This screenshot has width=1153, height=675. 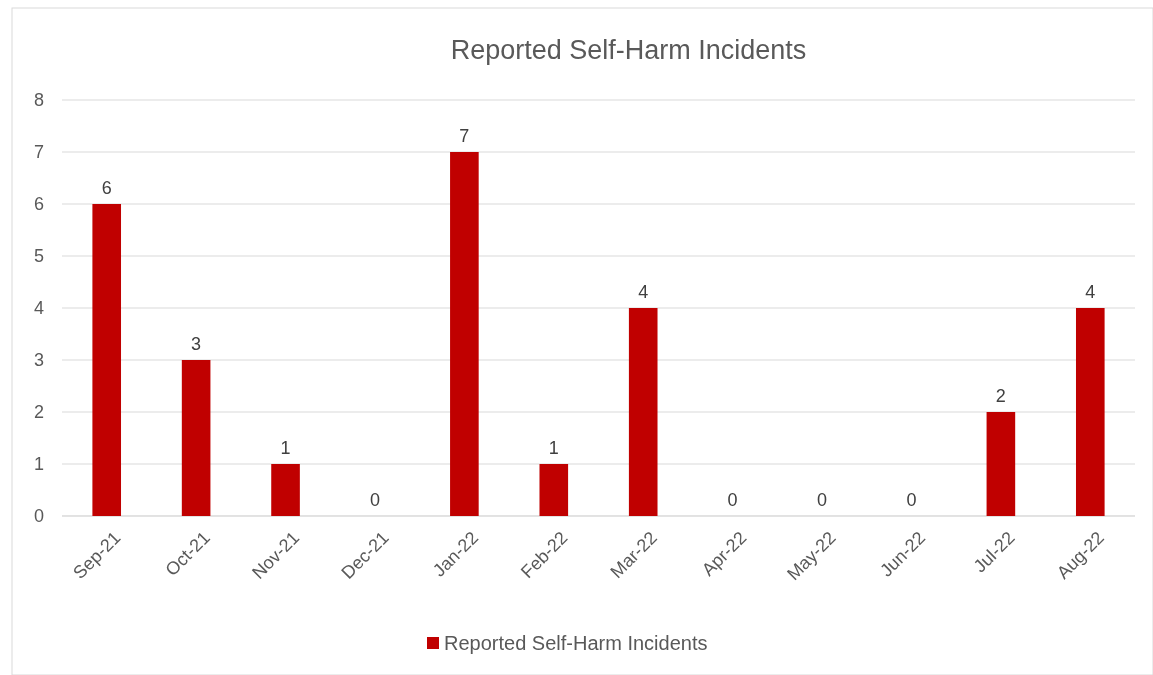 What do you see at coordinates (576, 643) in the screenshot?
I see `legend-label: Reported Self-Harm Incidents` at bounding box center [576, 643].